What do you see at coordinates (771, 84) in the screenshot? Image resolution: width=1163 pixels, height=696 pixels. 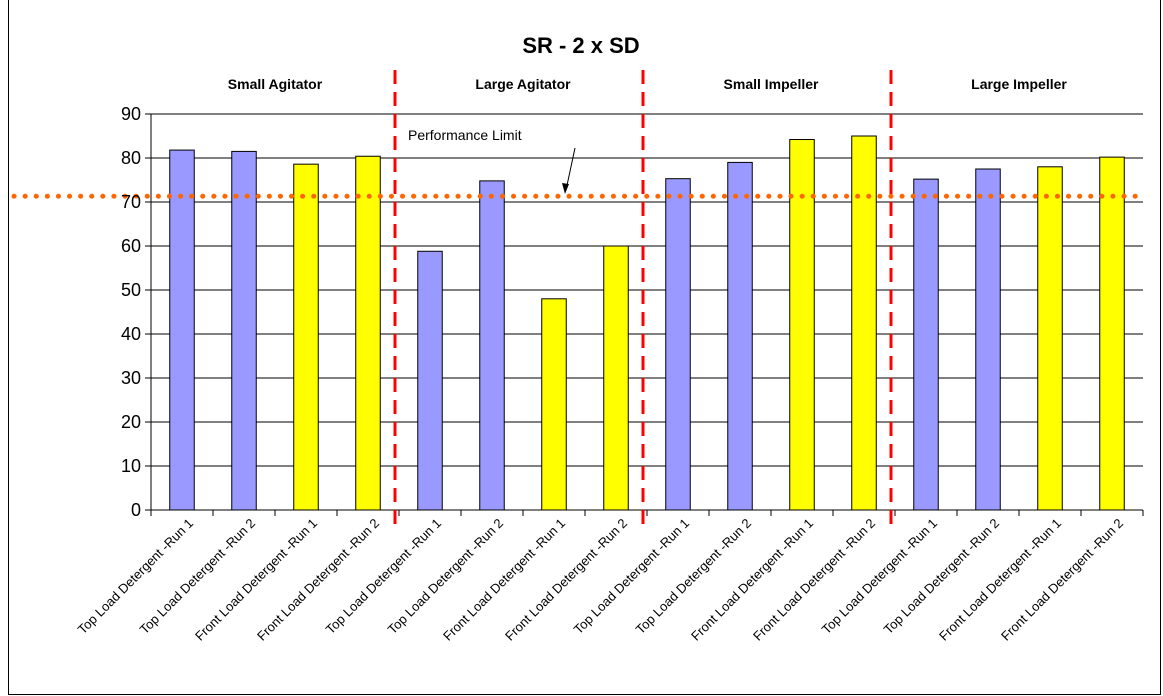 I see `group-label: Small Impeller` at bounding box center [771, 84].